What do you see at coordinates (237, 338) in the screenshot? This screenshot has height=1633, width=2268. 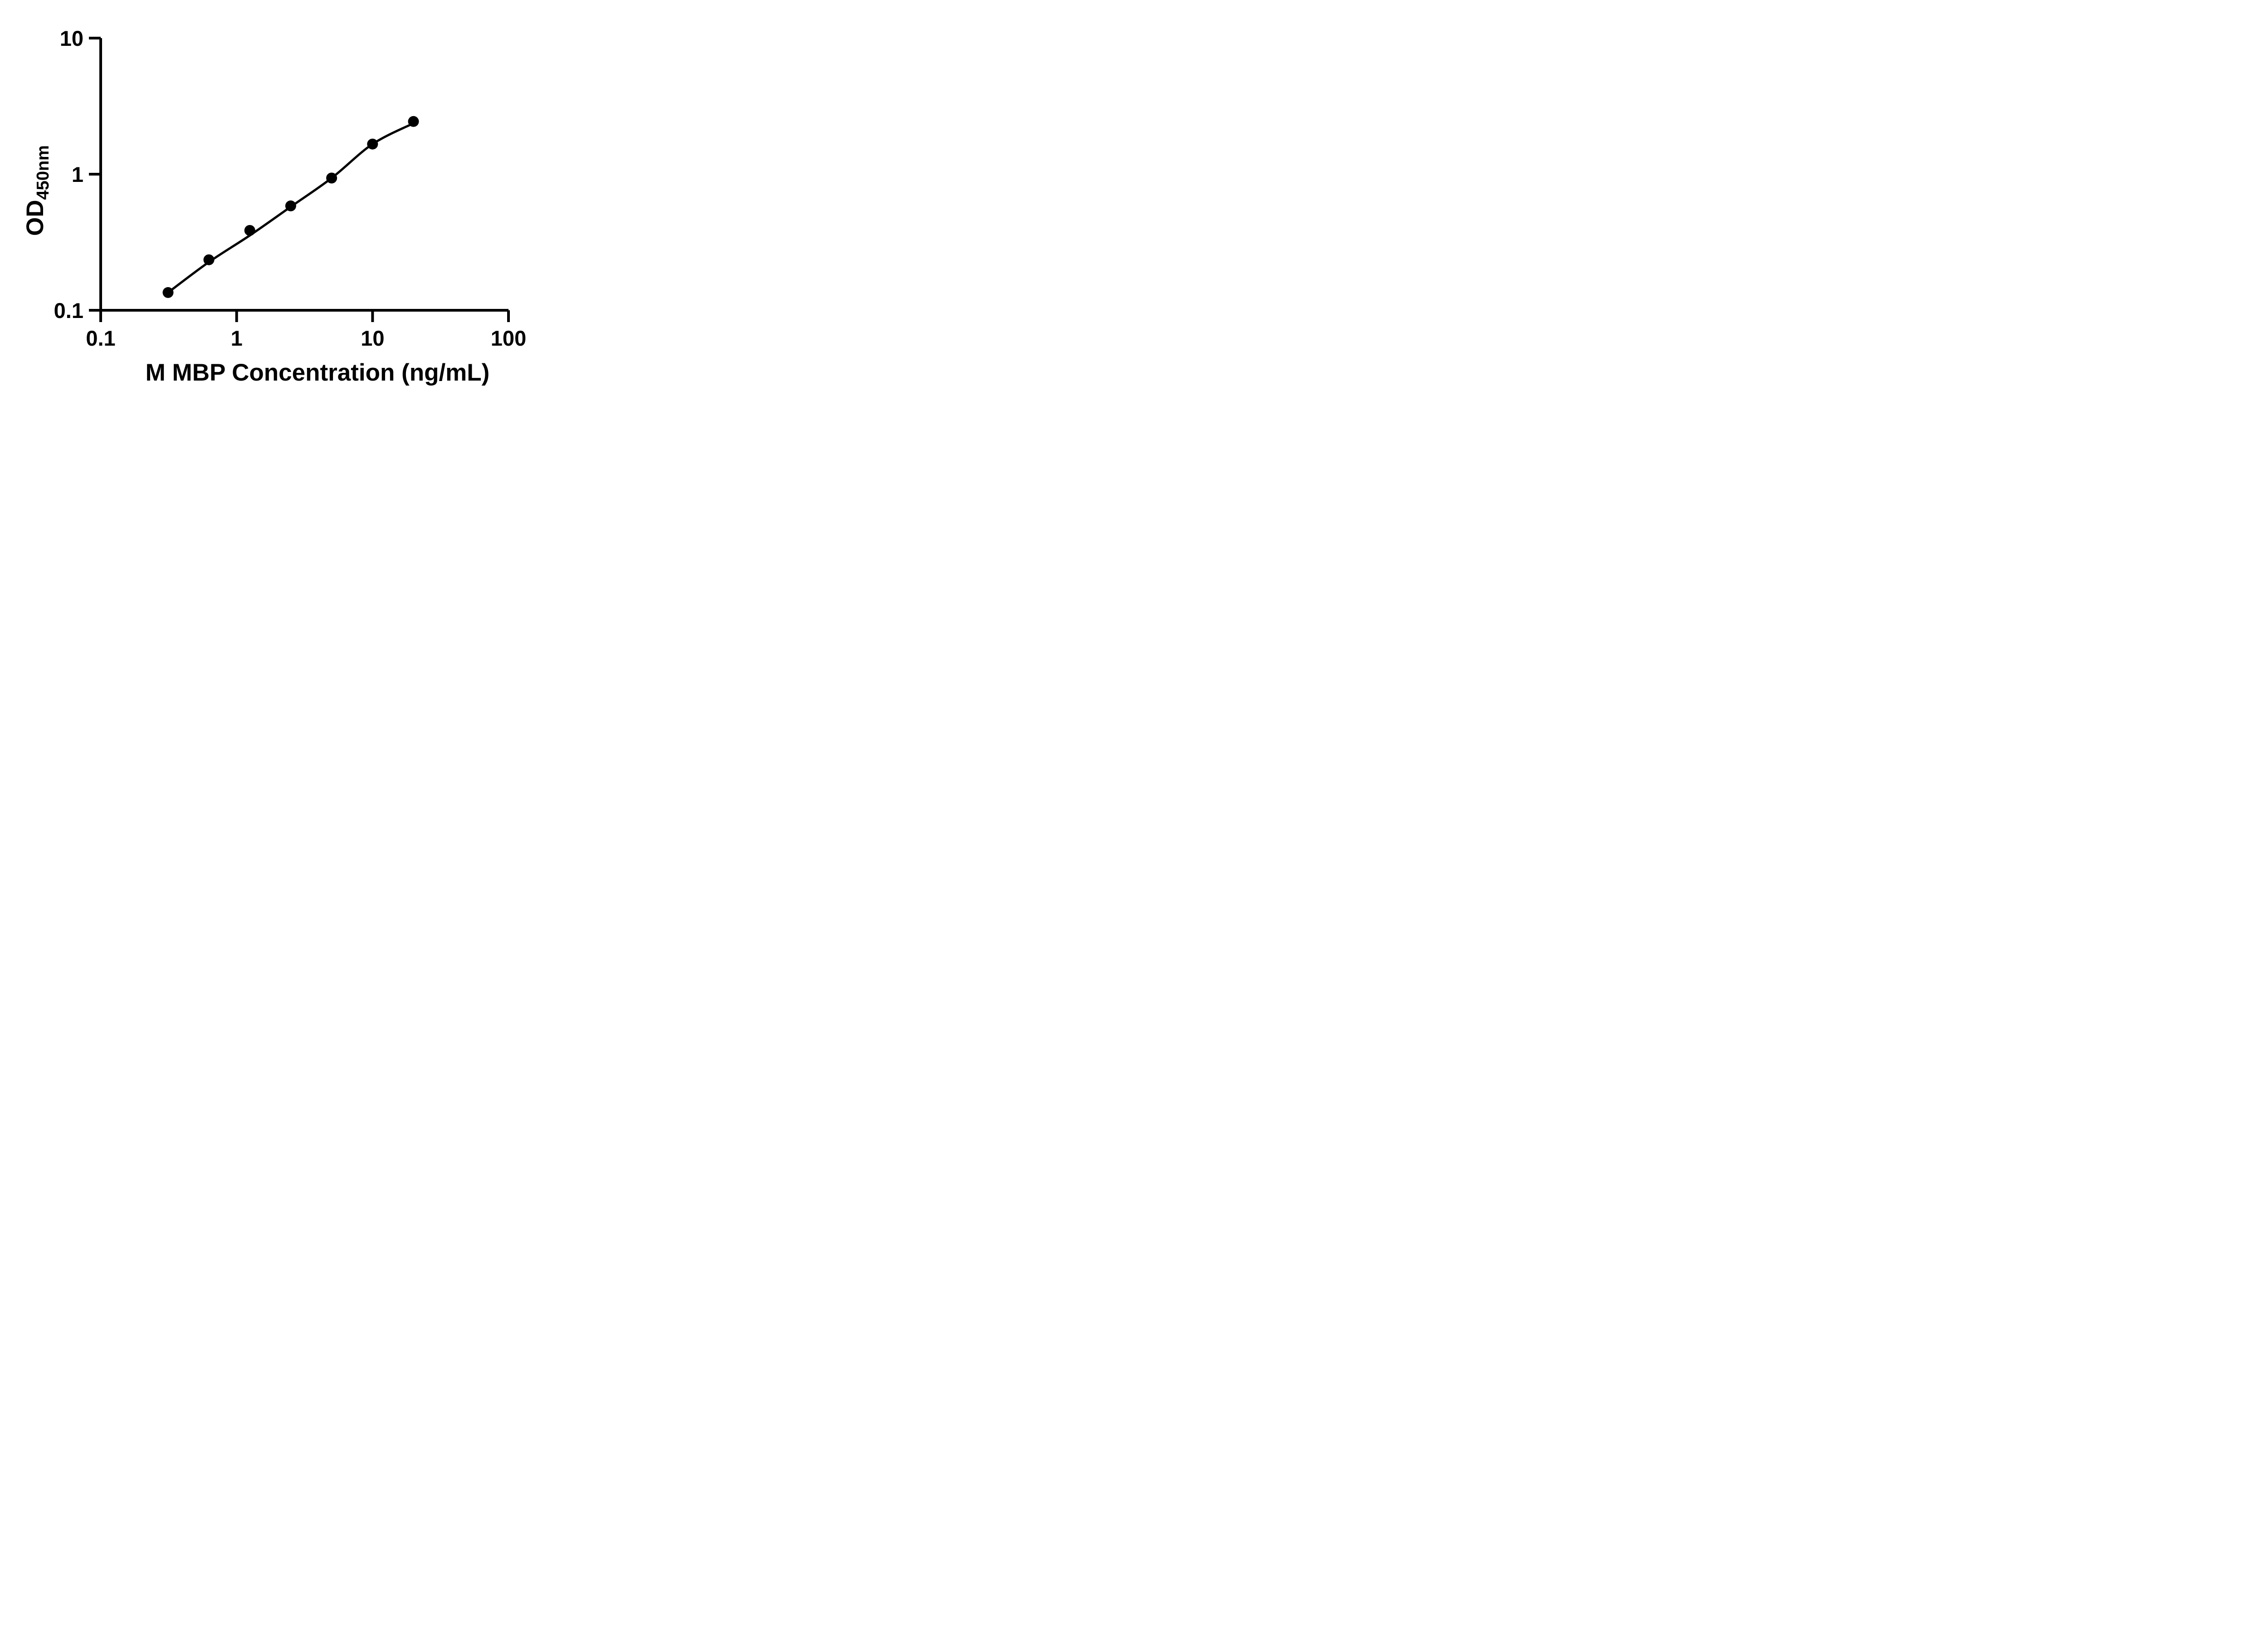 I see `x-tick-label: 1` at bounding box center [237, 338].